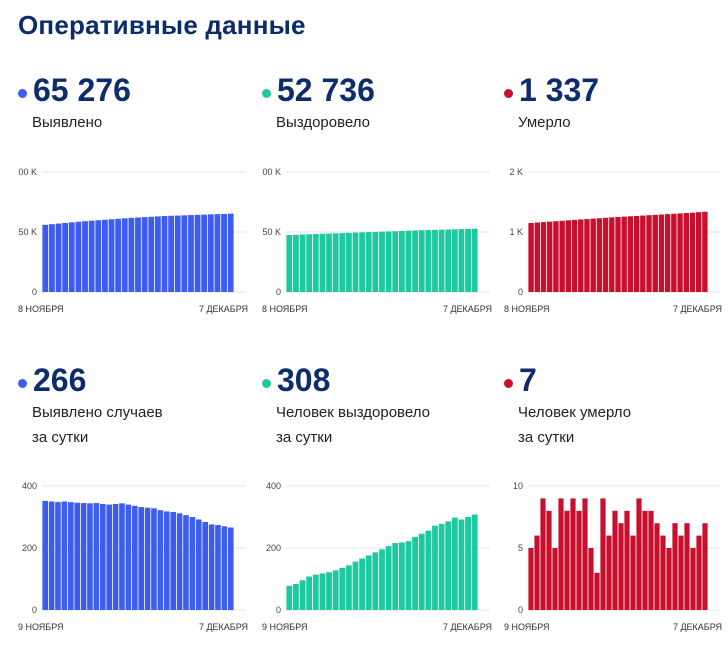 The height and width of the screenshot is (662, 728). What do you see at coordinates (353, 425) in the screenshot?
I see `stat-label: Человек выздоровело за сутки` at bounding box center [353, 425].